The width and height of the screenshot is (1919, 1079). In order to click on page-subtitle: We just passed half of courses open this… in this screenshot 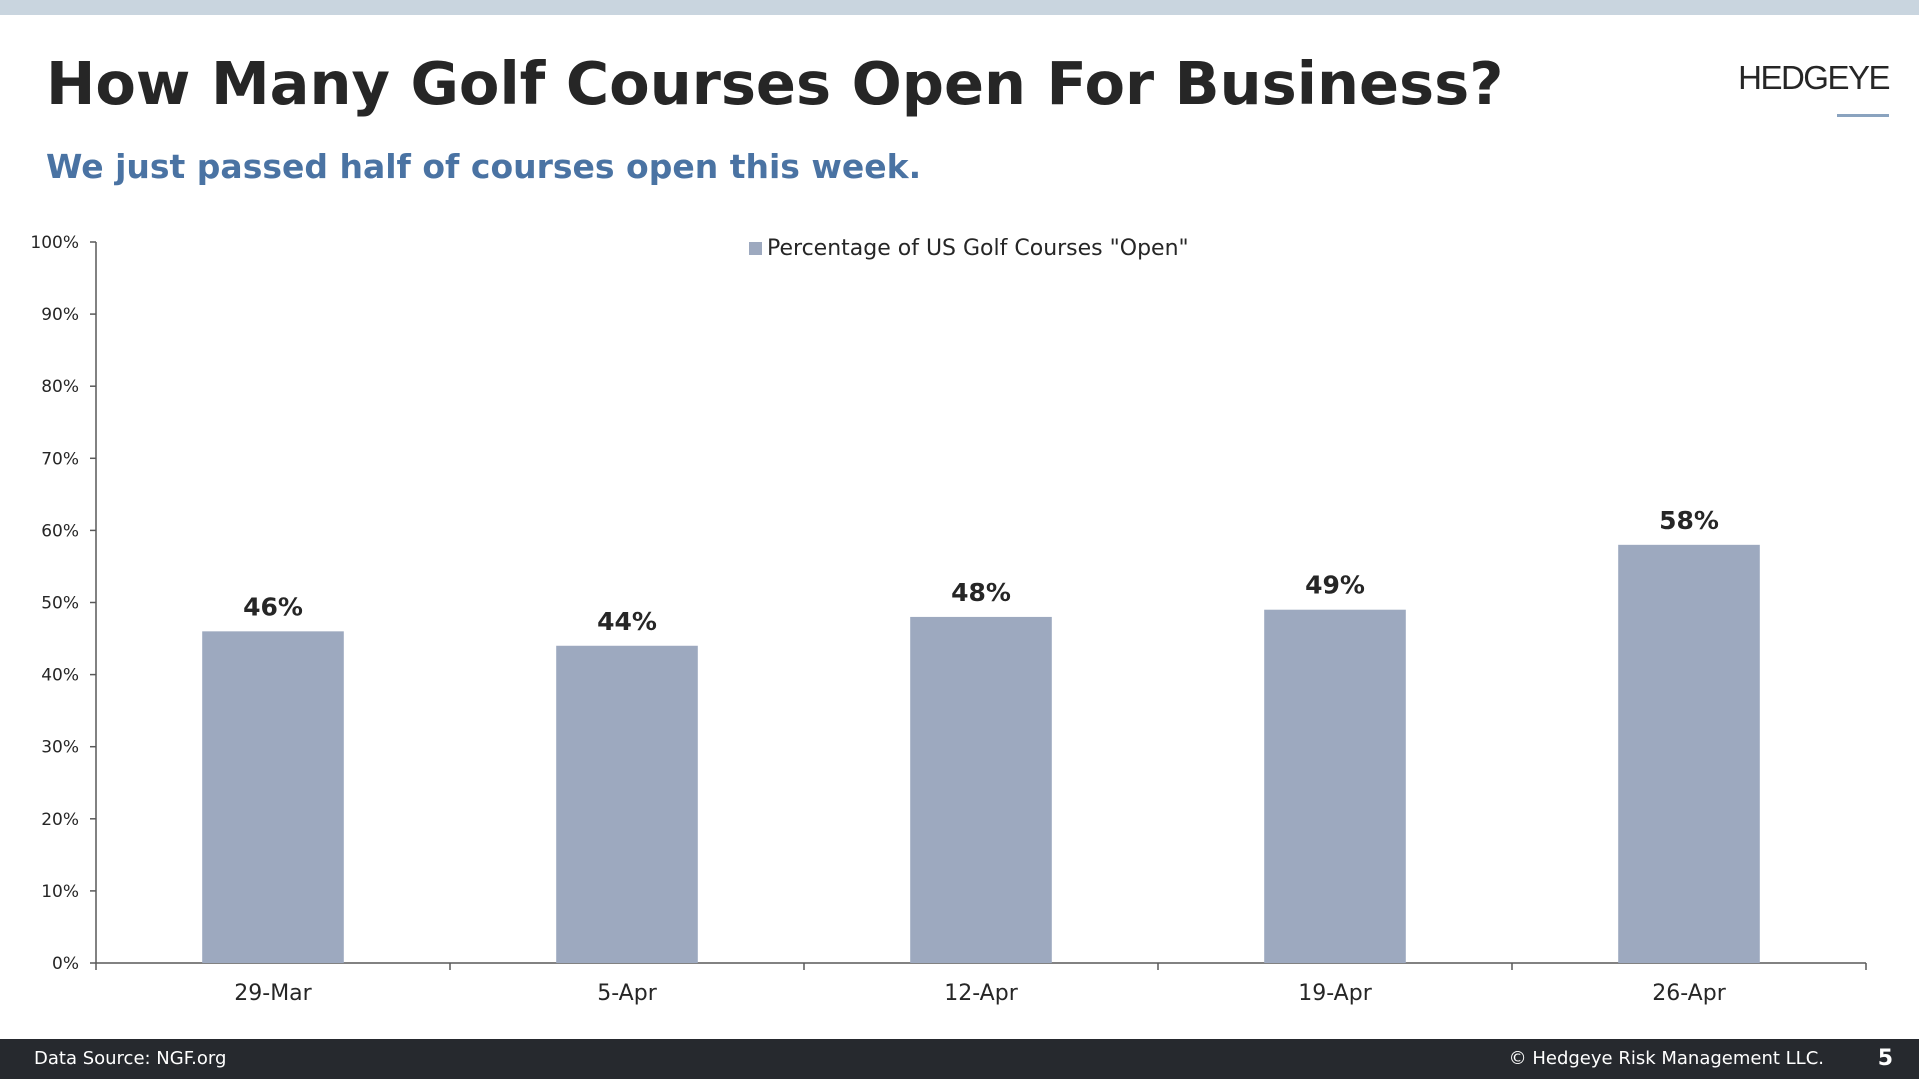, I will do `click(484, 166)`.